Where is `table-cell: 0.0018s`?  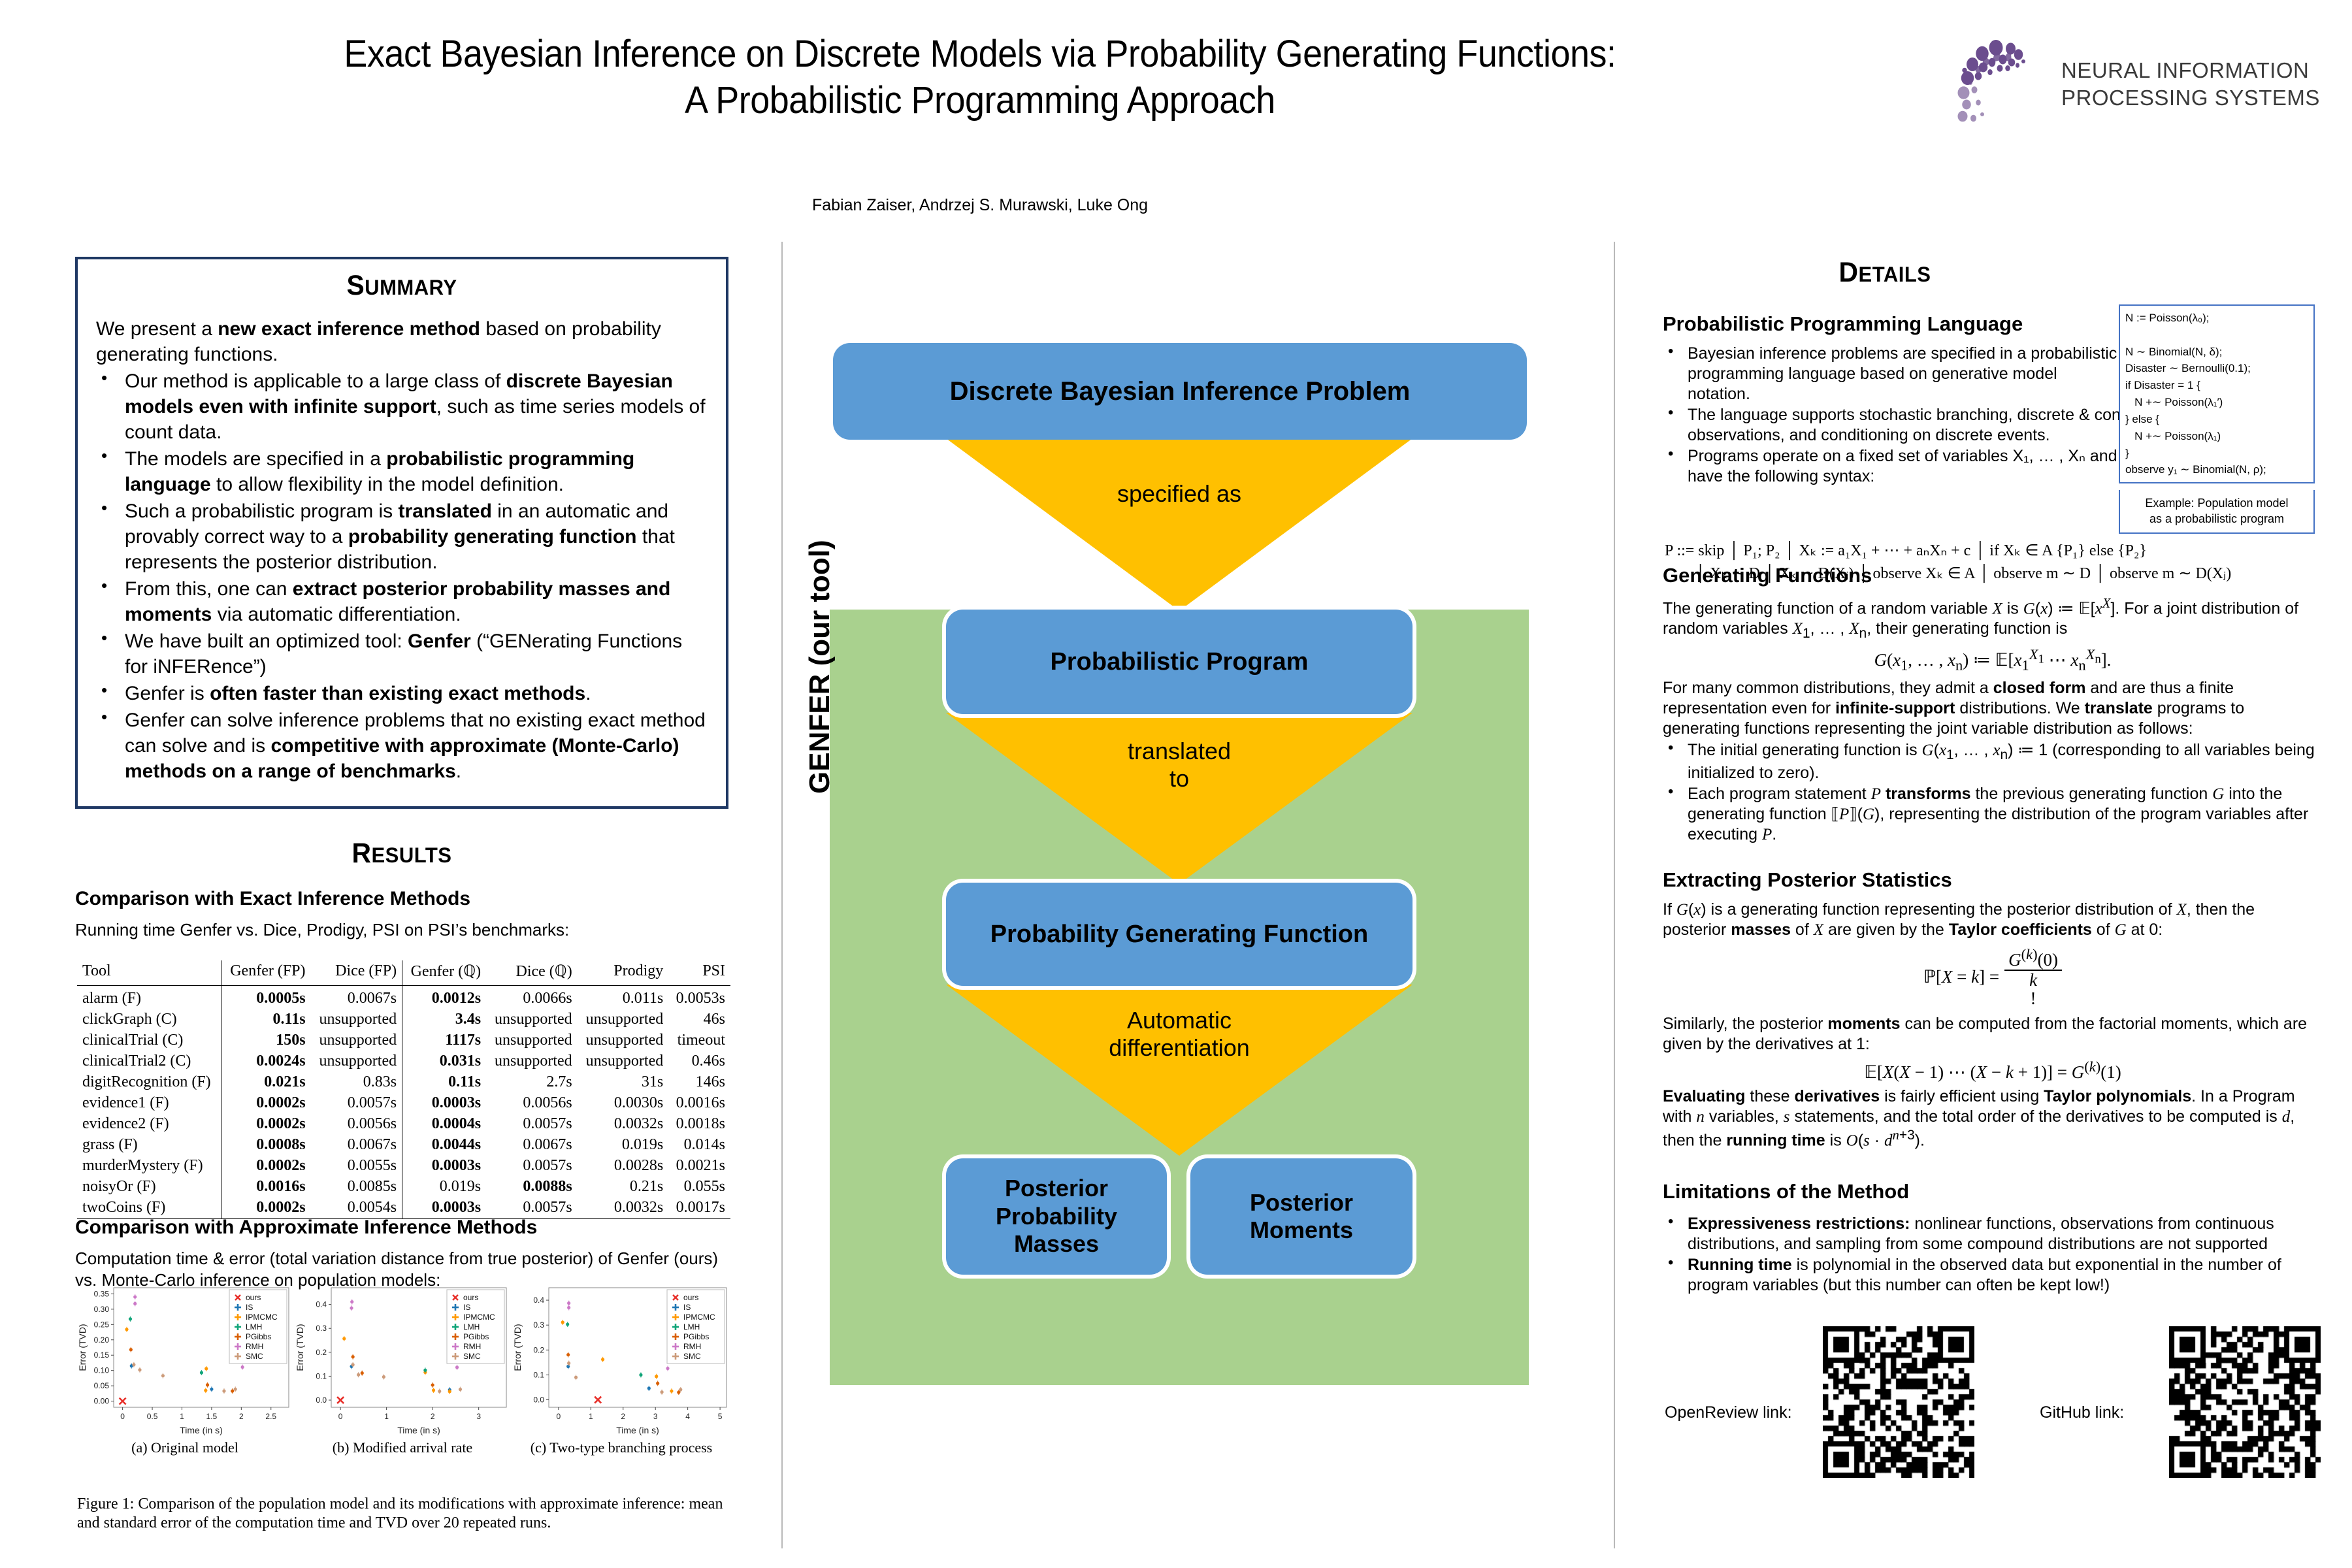
table-cell: 0.0018s is located at coordinates (700, 1123).